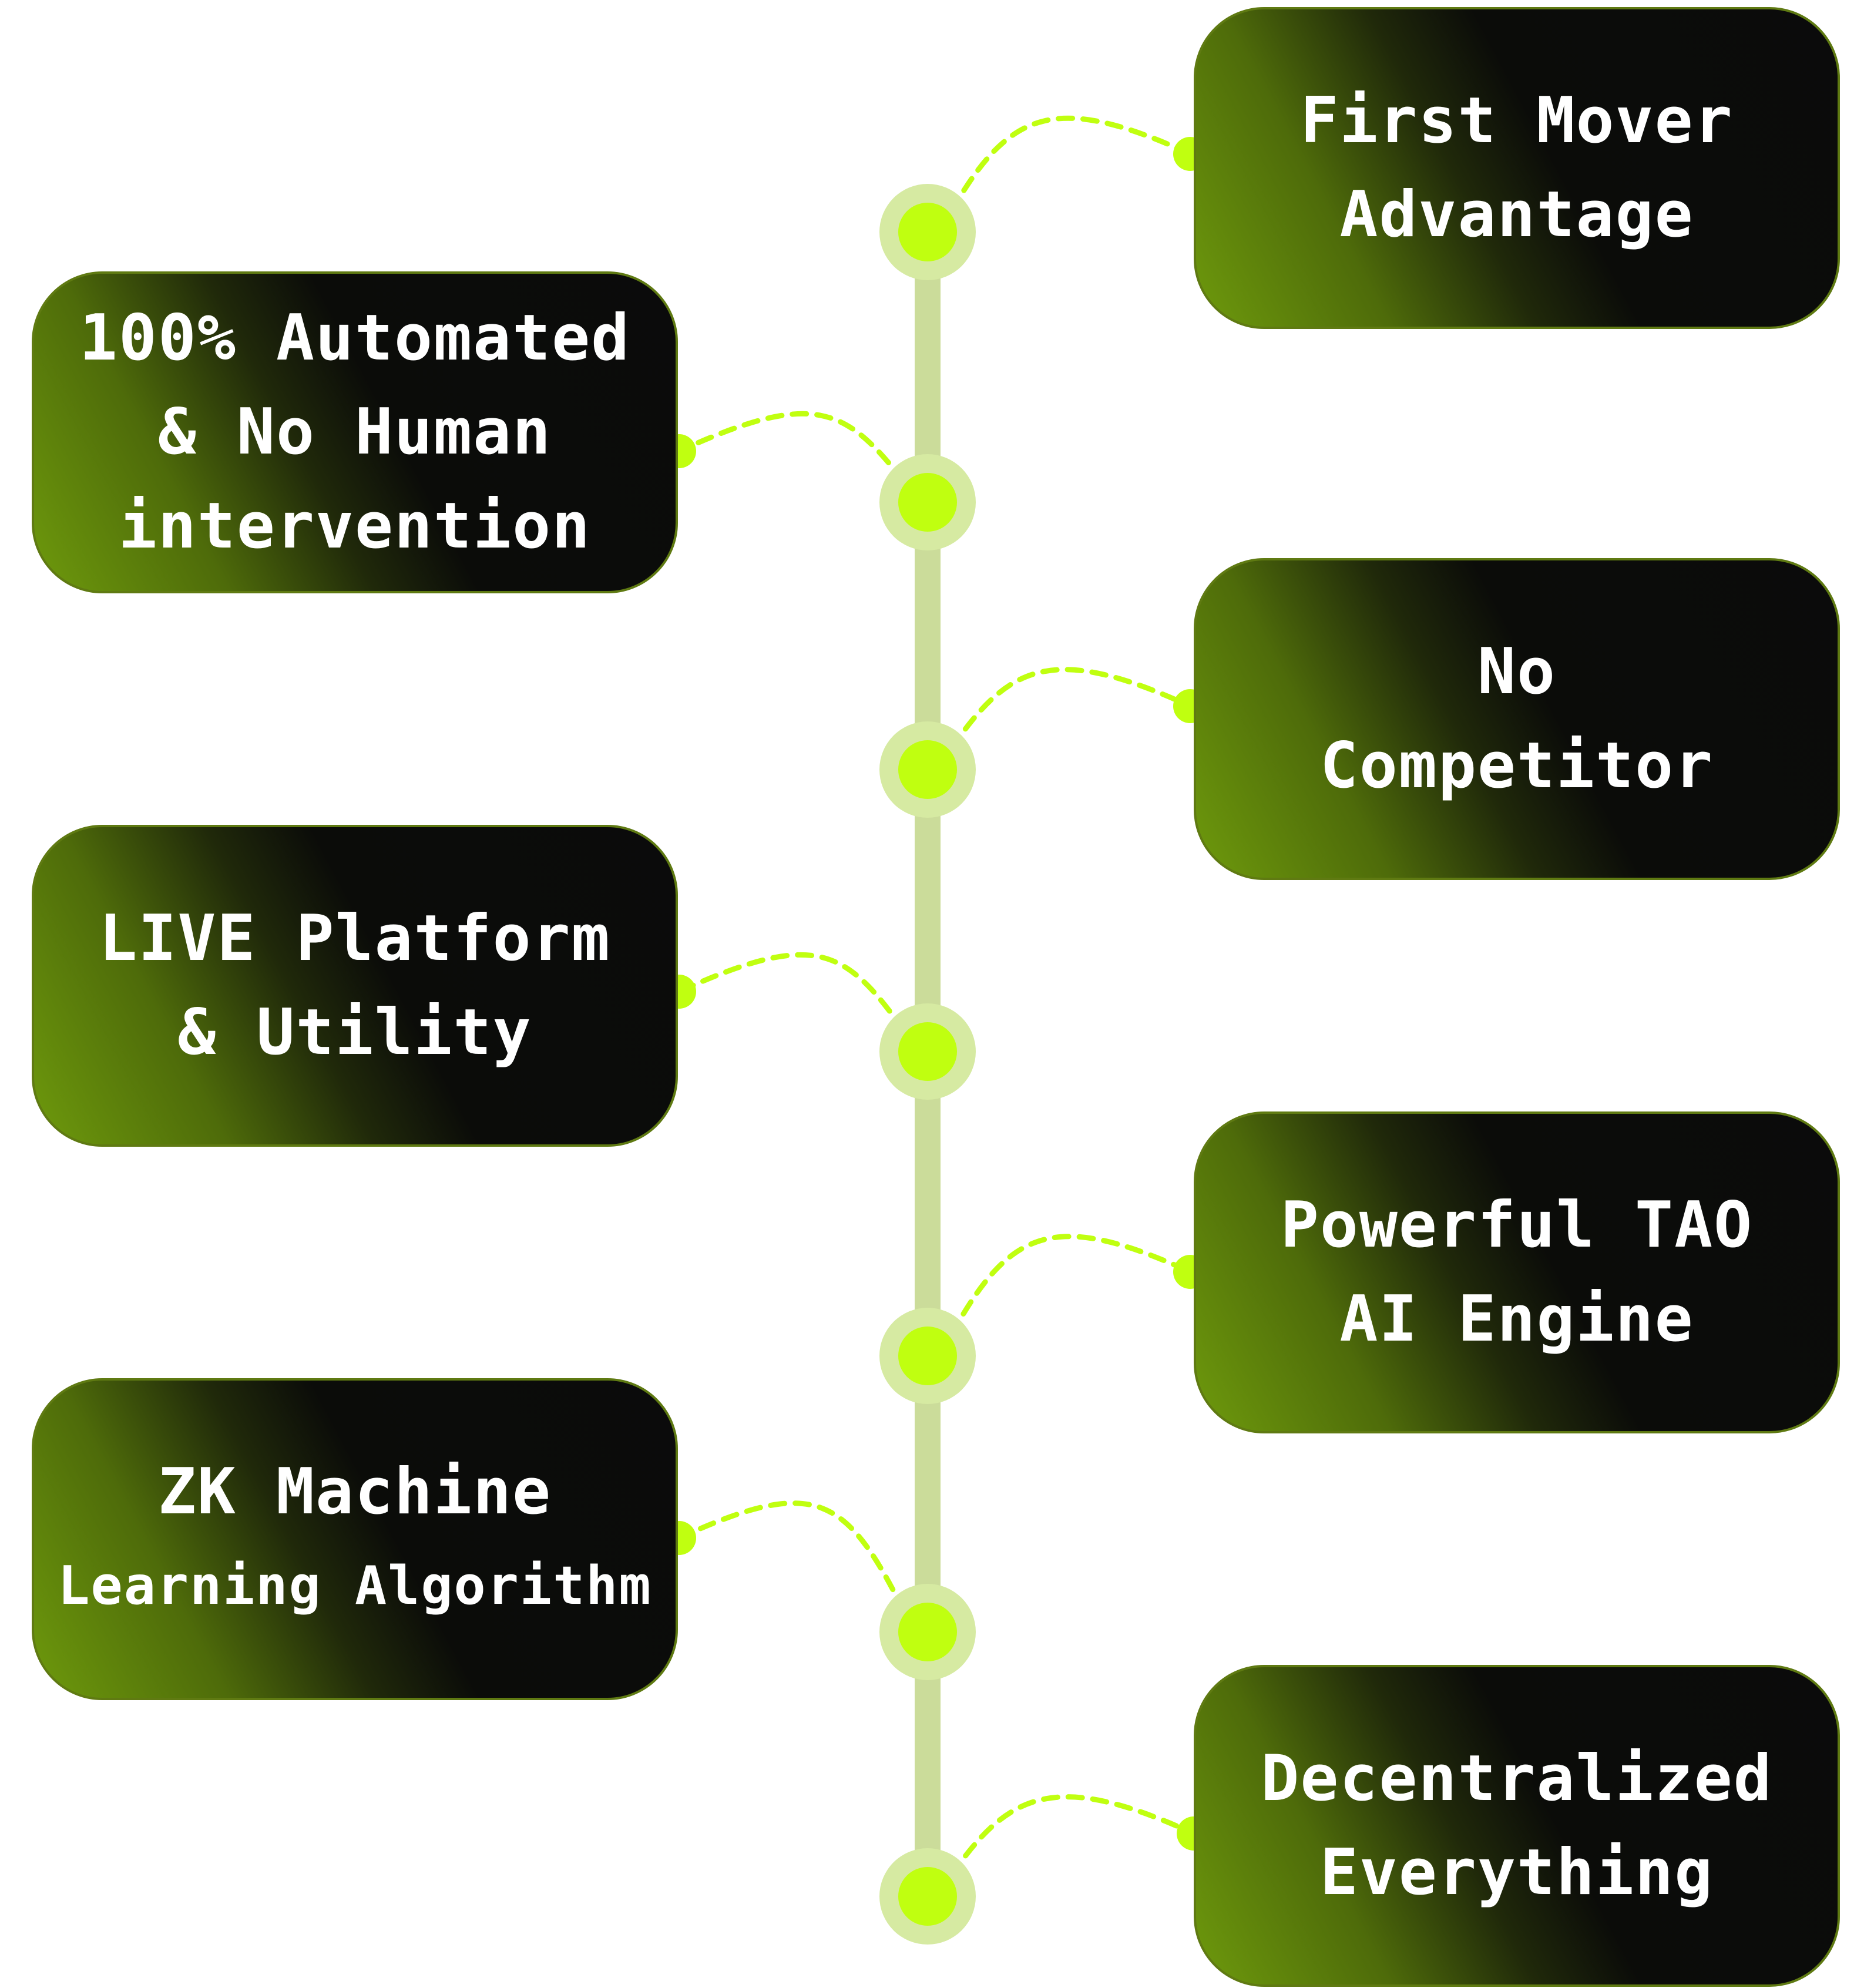 The width and height of the screenshot is (1874, 1988). Describe the element at coordinates (355, 1539) in the screenshot. I see `card-zk-machine: ZK Machine Learning Algorithm` at that location.